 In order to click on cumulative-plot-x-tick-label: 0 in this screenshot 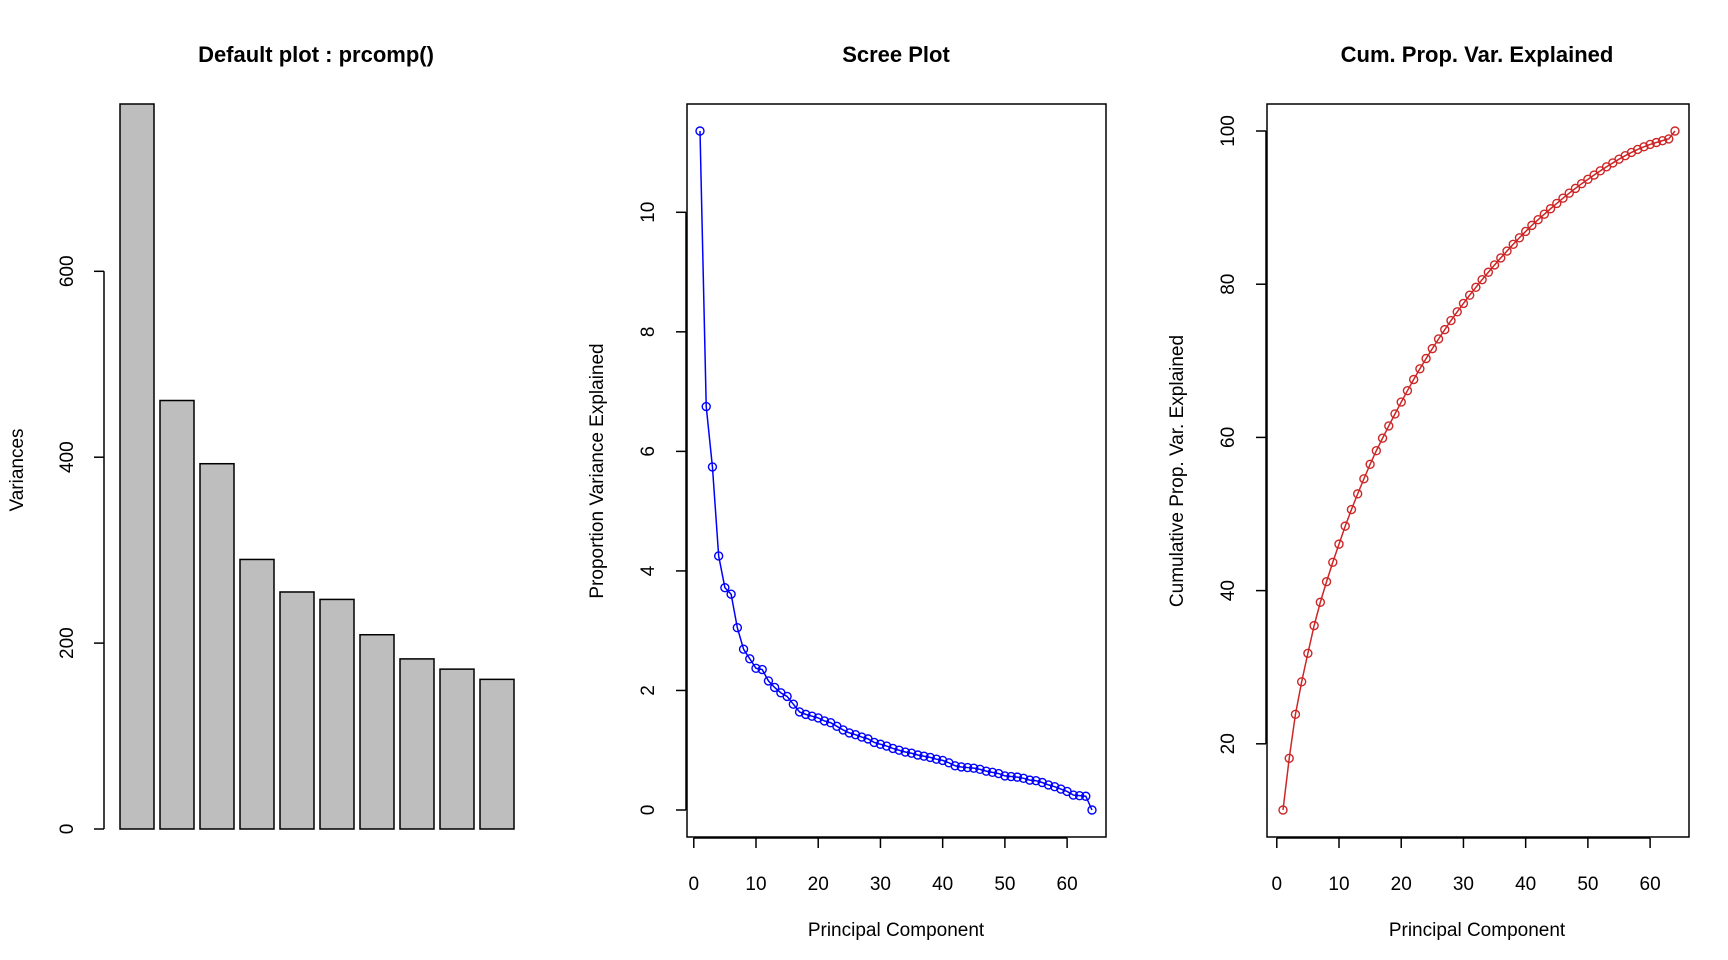, I will do `click(1276, 884)`.